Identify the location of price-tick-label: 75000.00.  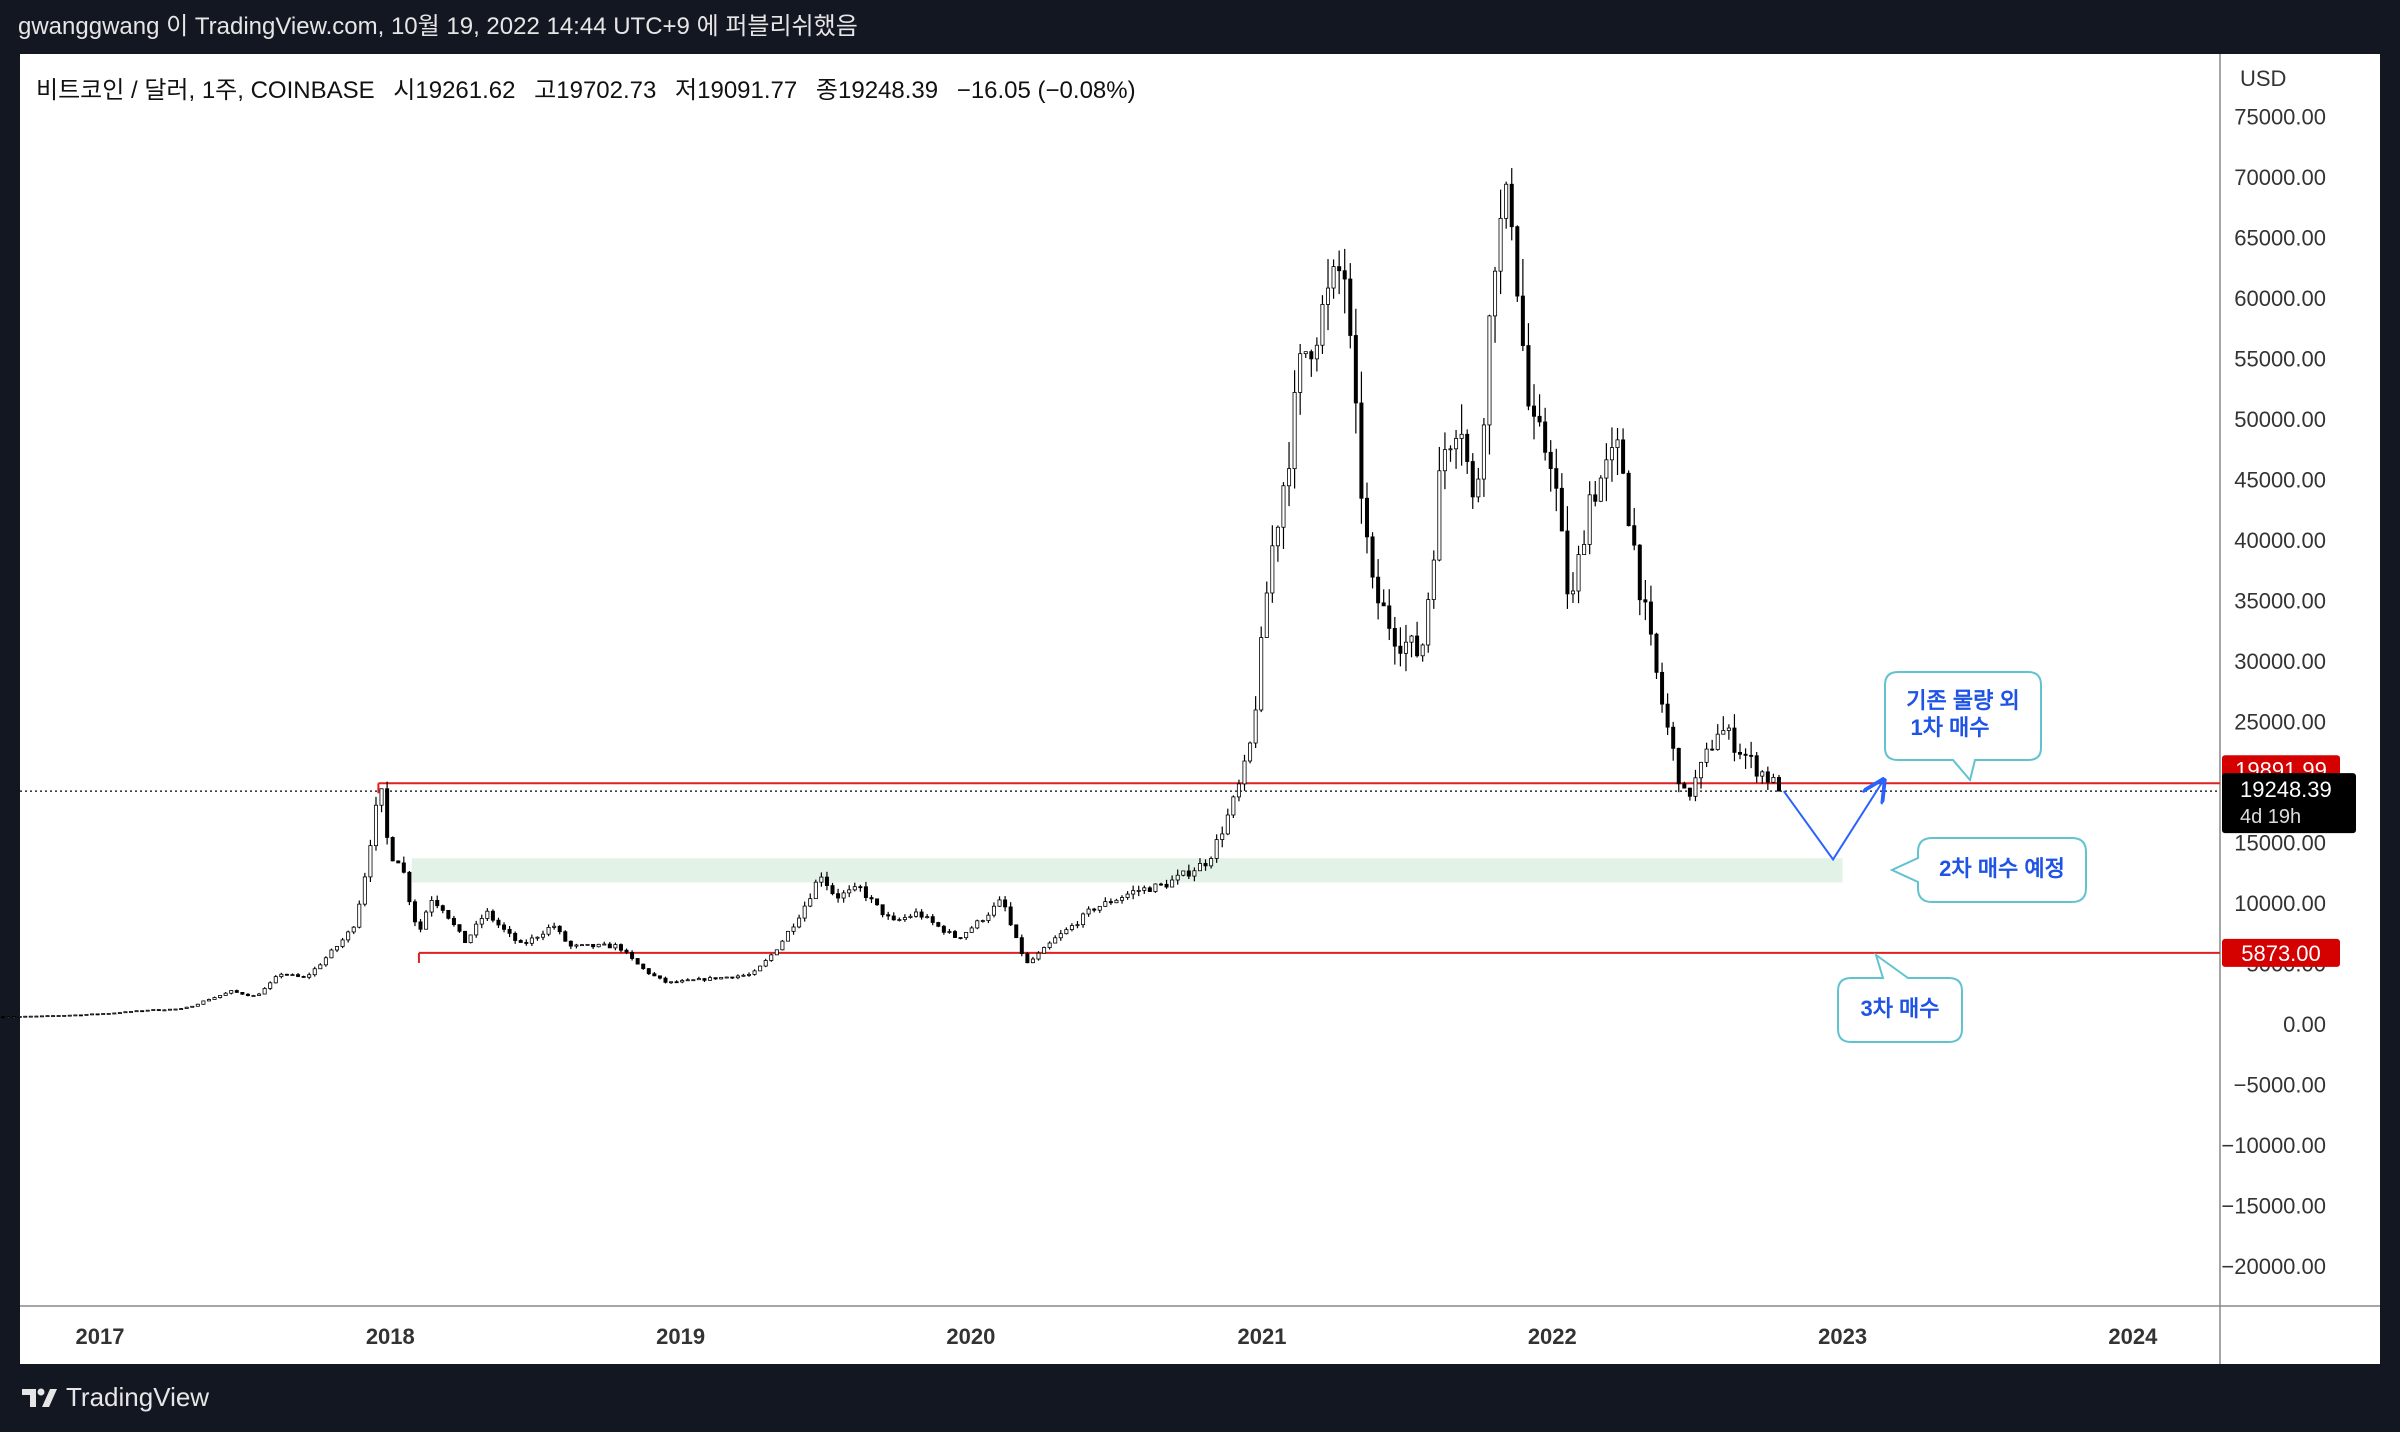
(2280, 117).